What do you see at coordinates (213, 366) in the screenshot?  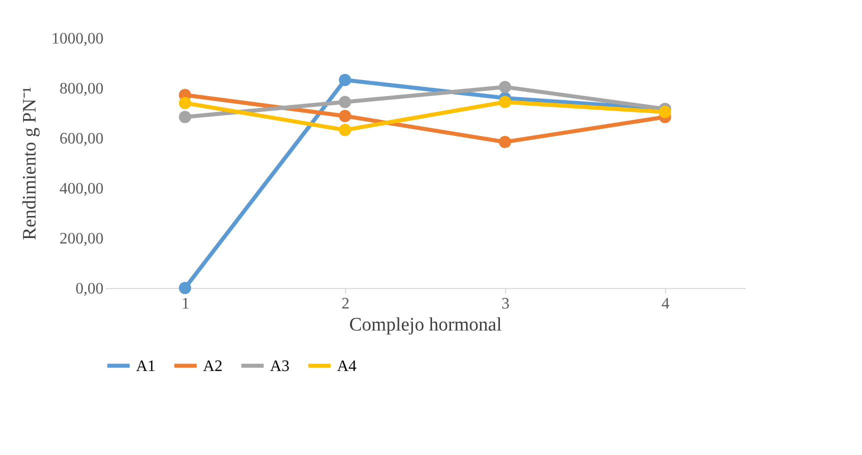 I see `legend-label: A2` at bounding box center [213, 366].